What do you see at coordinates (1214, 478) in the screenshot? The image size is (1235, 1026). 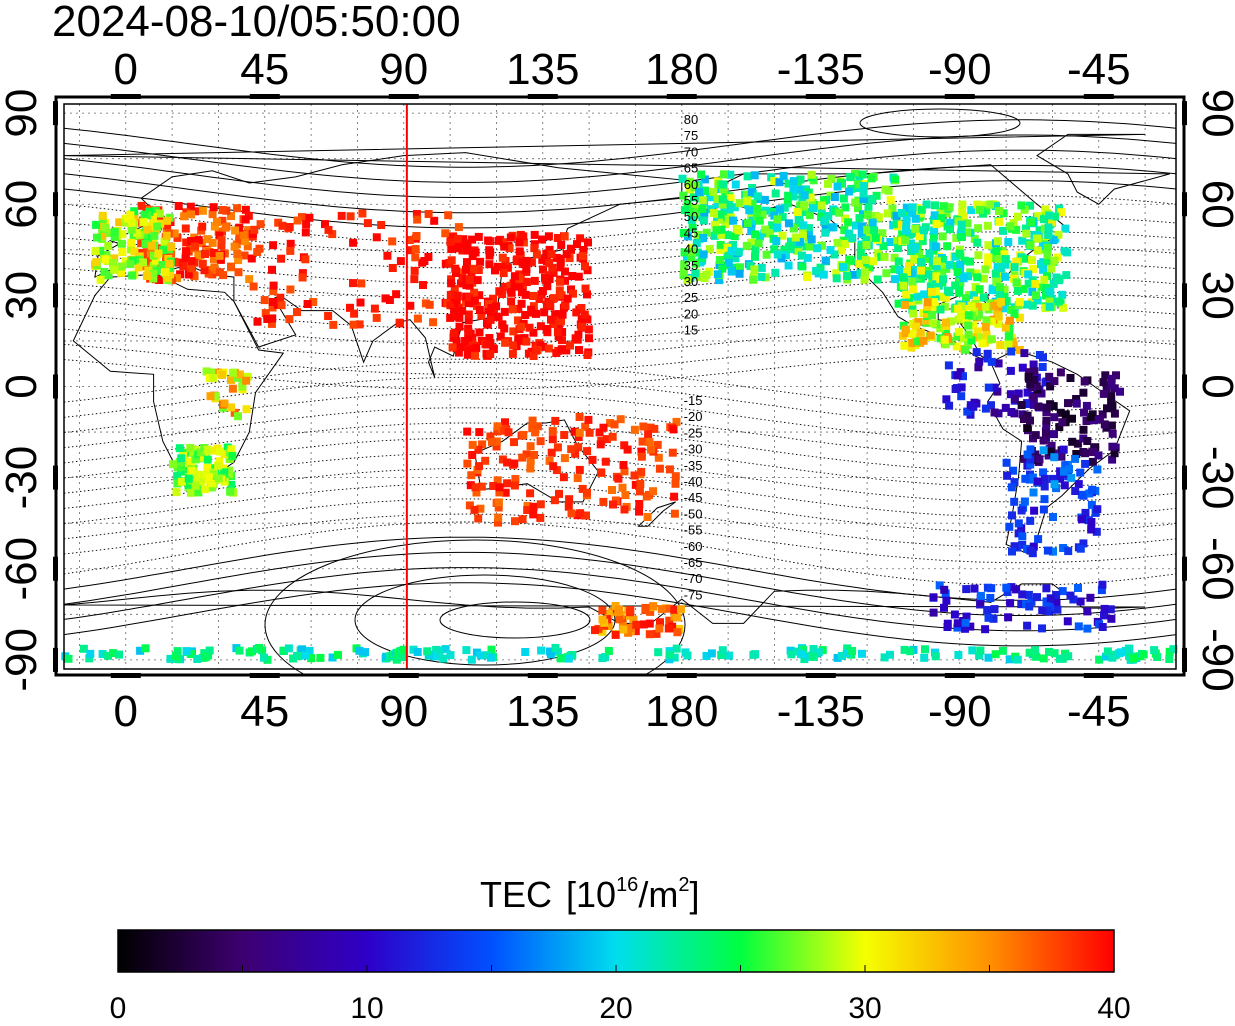 I see `right-lat-label: -30` at bounding box center [1214, 478].